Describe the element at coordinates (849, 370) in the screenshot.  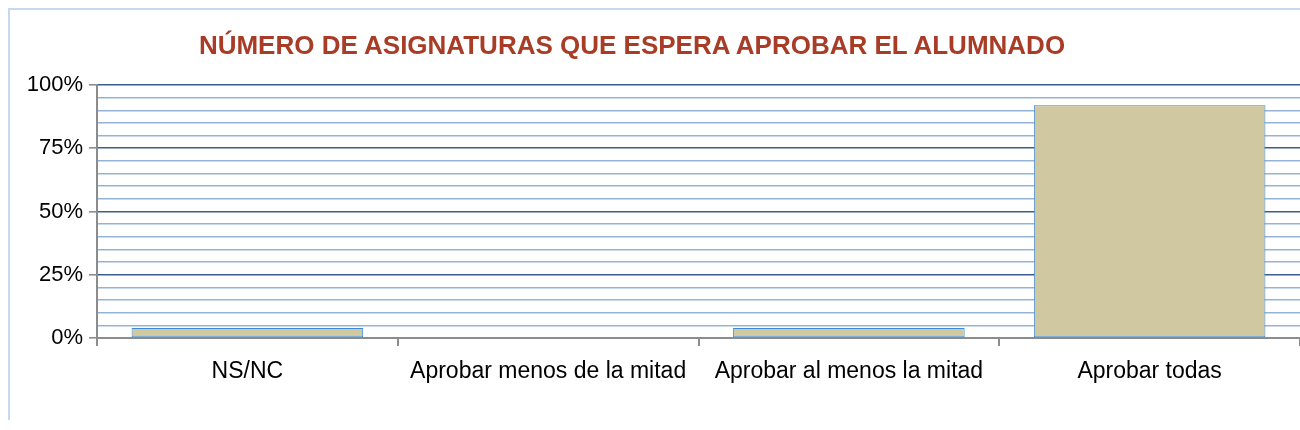
I see `x-tick-label: Aprobar al menos la mitad` at that location.